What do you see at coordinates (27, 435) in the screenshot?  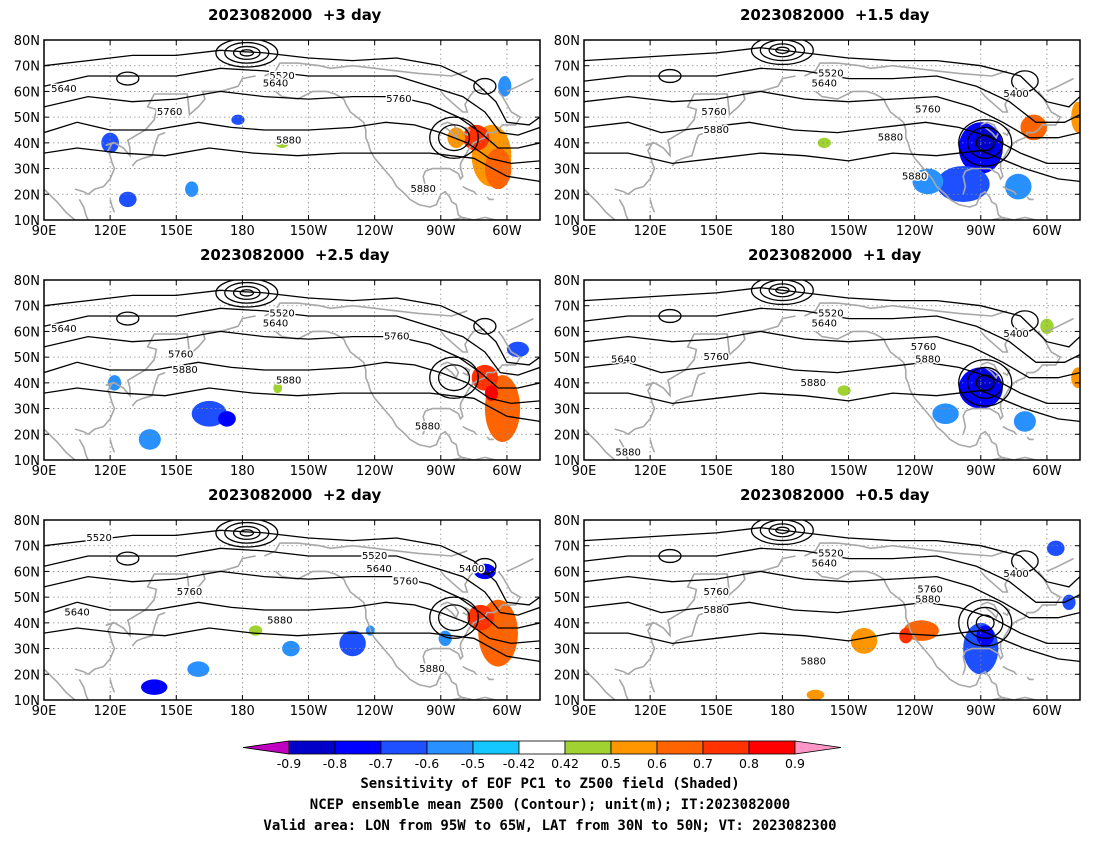 I see `lat-tick-label: 20N` at bounding box center [27, 435].